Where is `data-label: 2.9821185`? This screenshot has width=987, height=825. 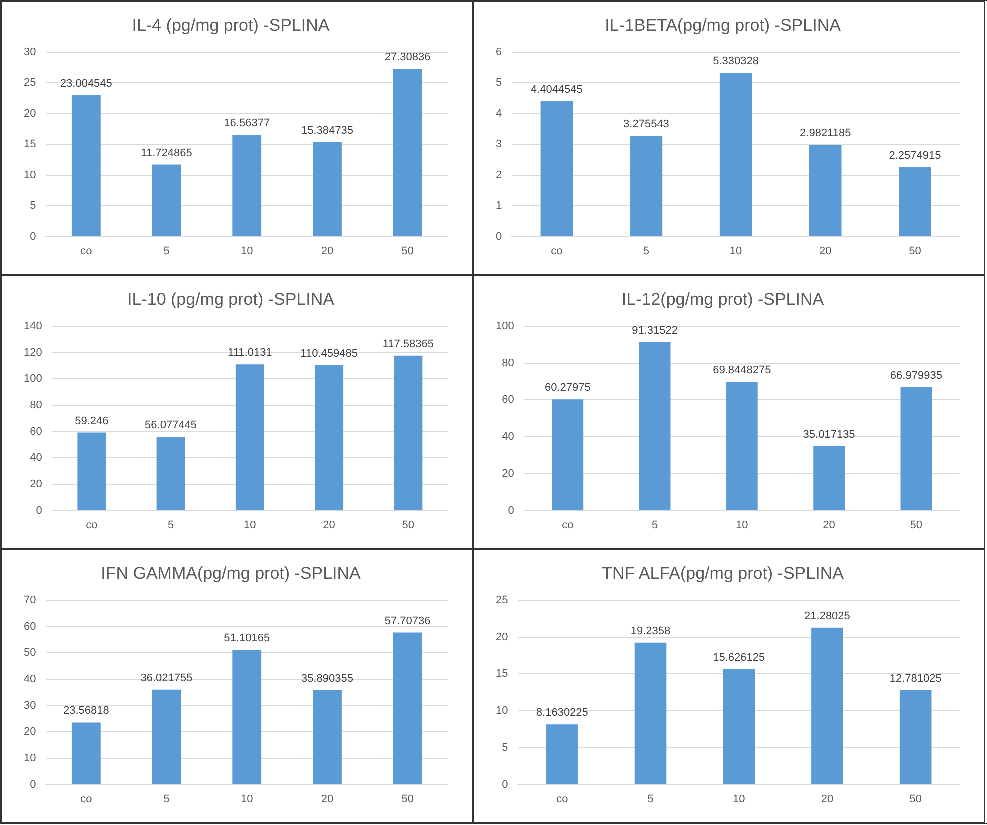 data-label: 2.9821185 is located at coordinates (826, 134).